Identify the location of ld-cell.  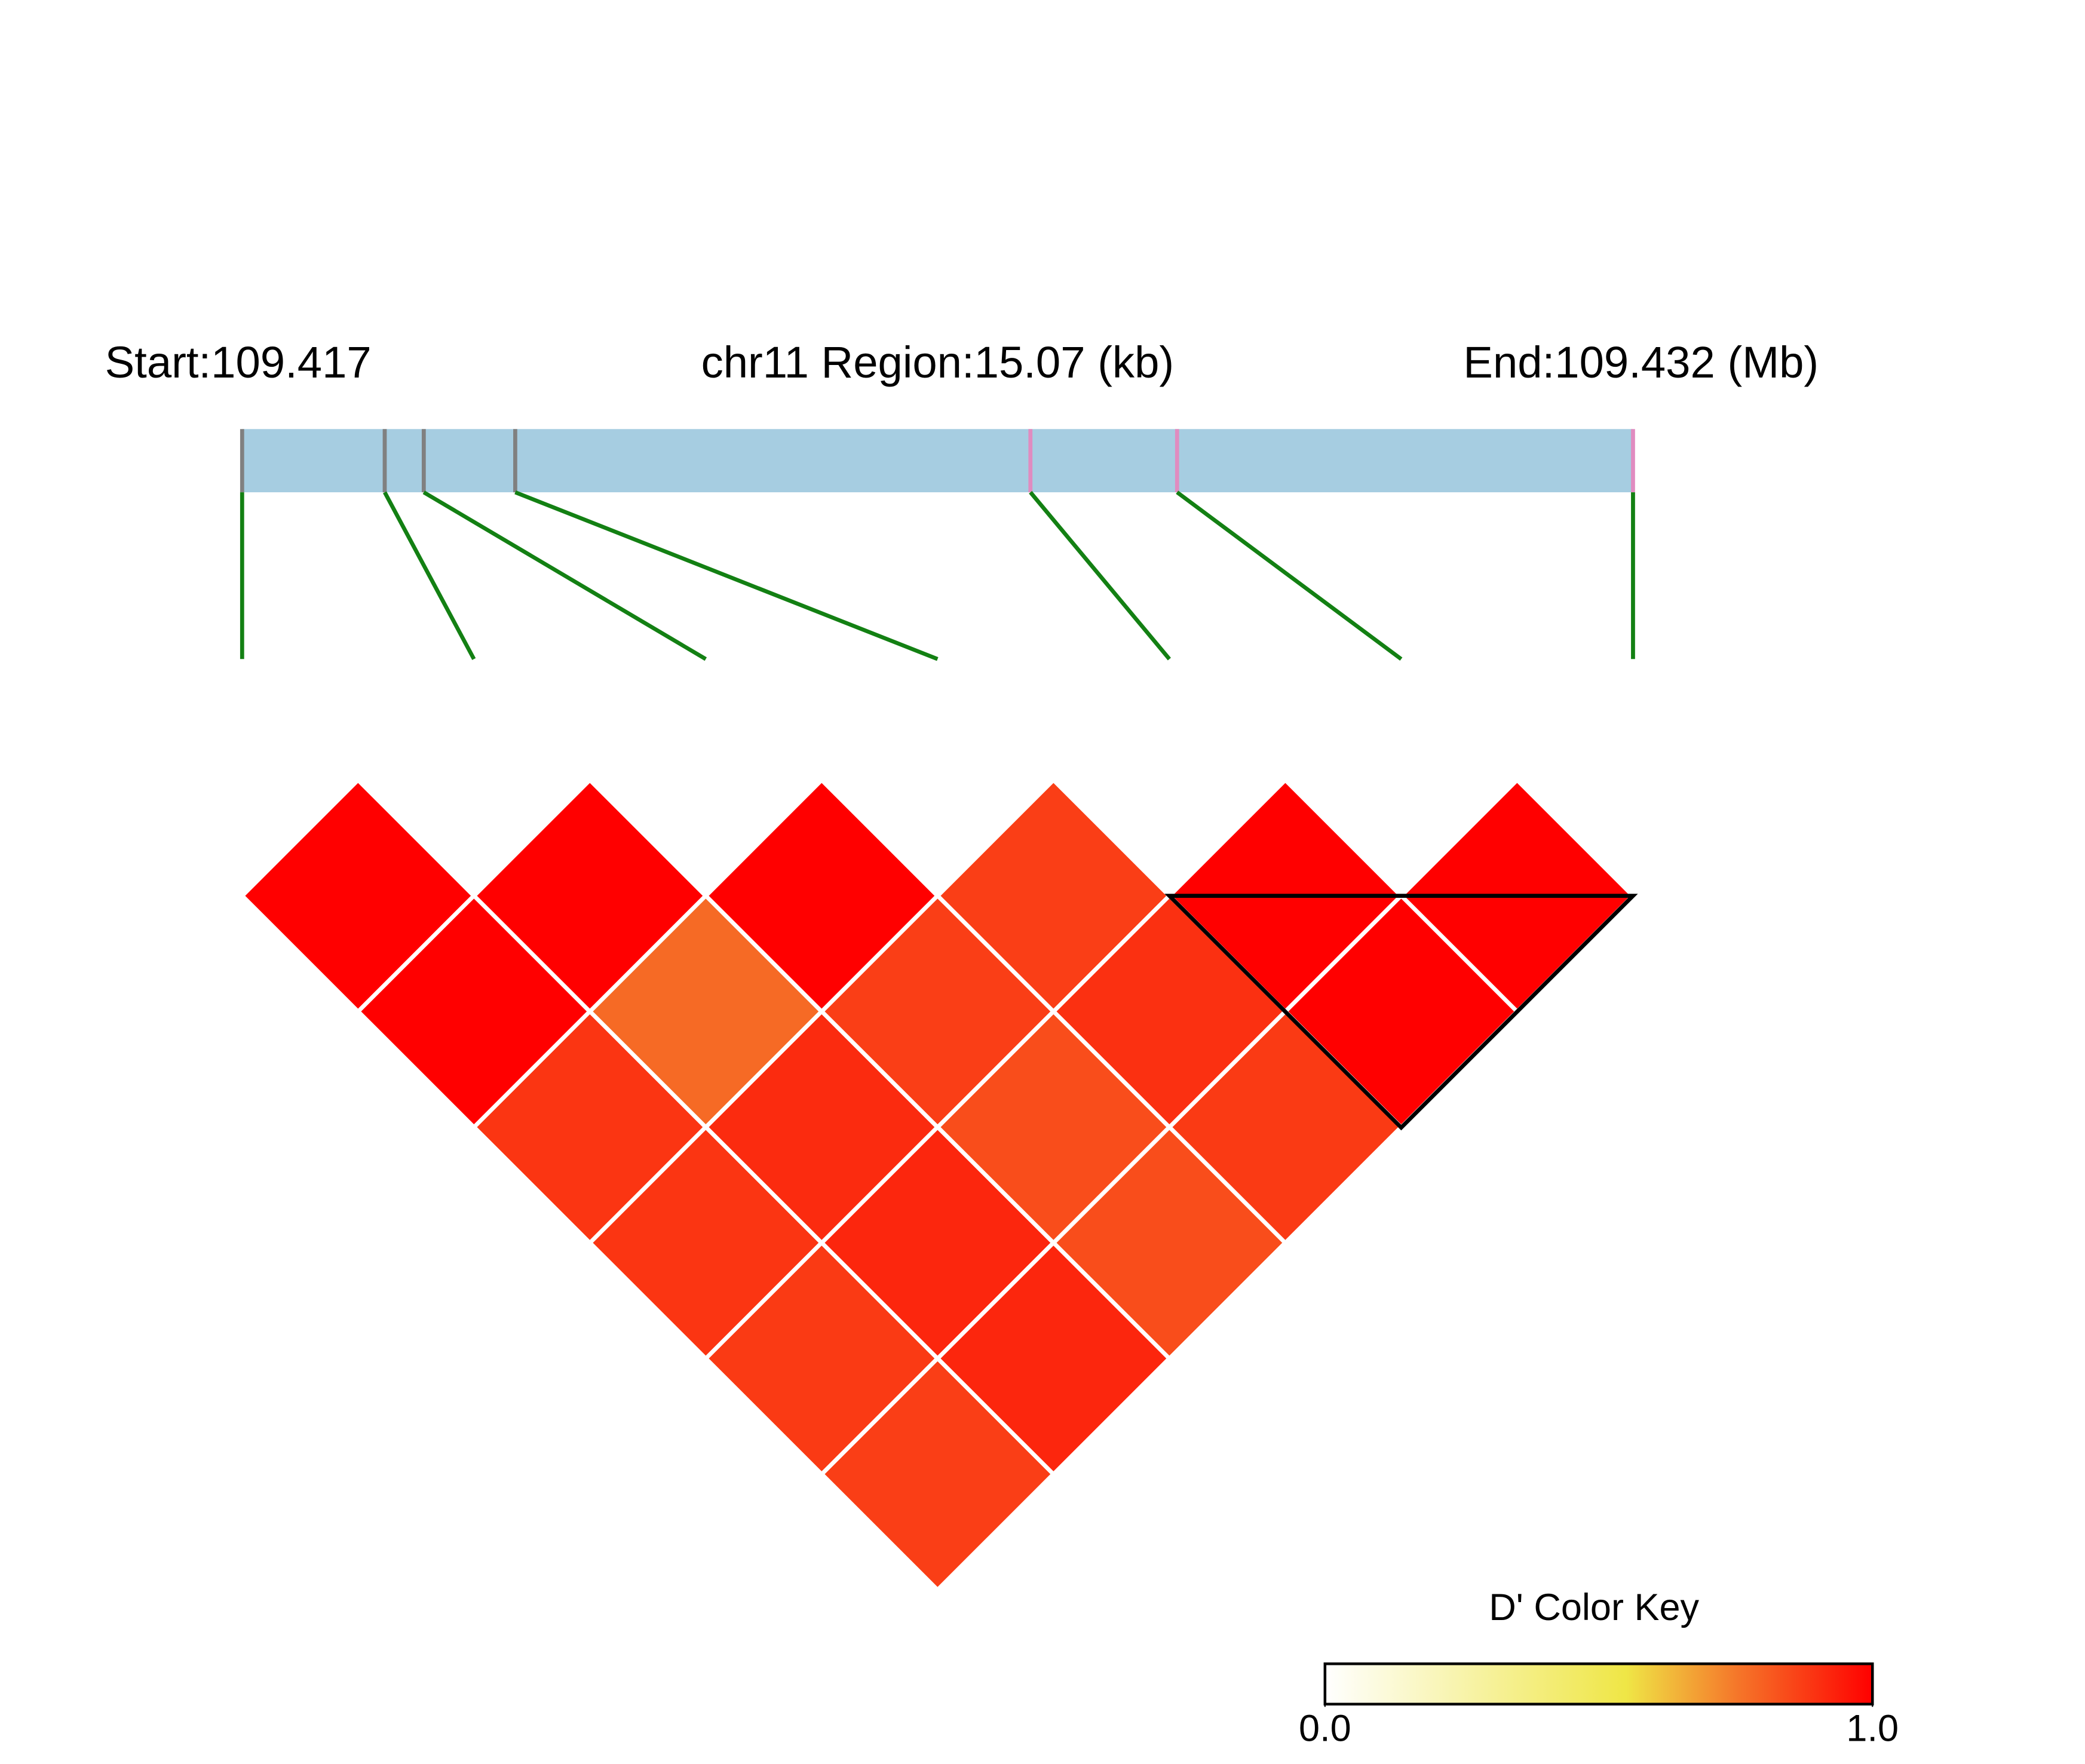
(937, 1474).